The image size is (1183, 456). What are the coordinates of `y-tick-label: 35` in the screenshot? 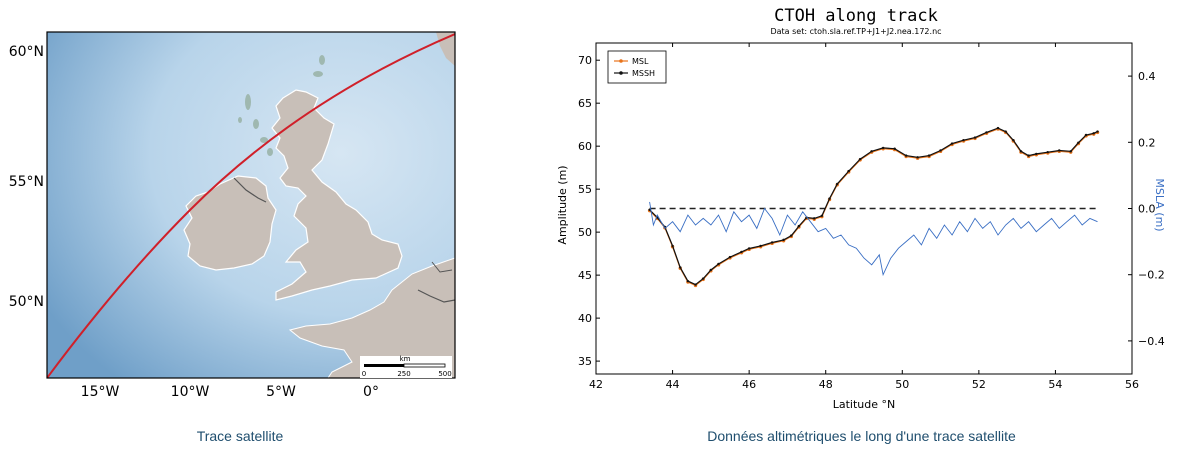 It's located at (585, 361).